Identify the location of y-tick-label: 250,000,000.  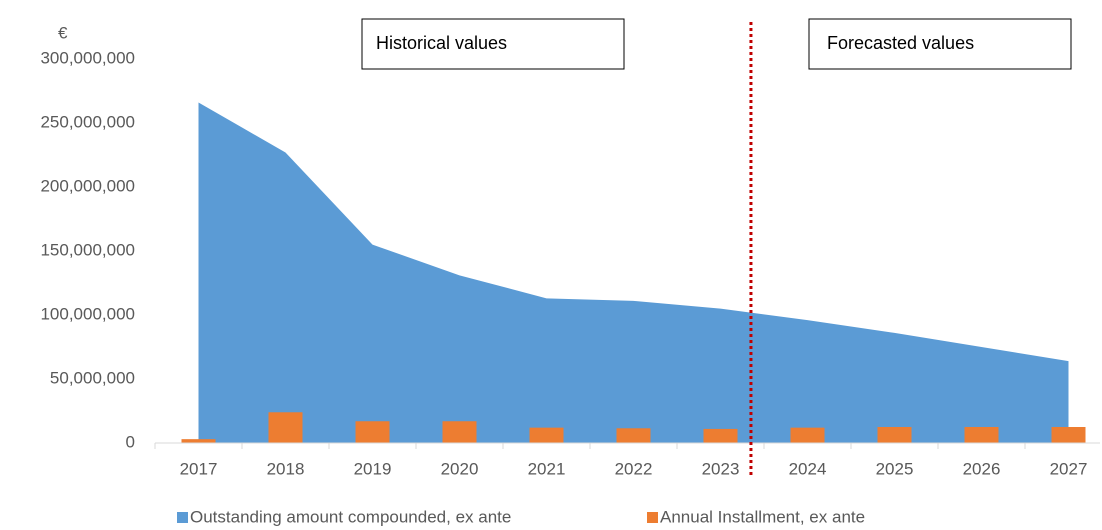
(87, 121).